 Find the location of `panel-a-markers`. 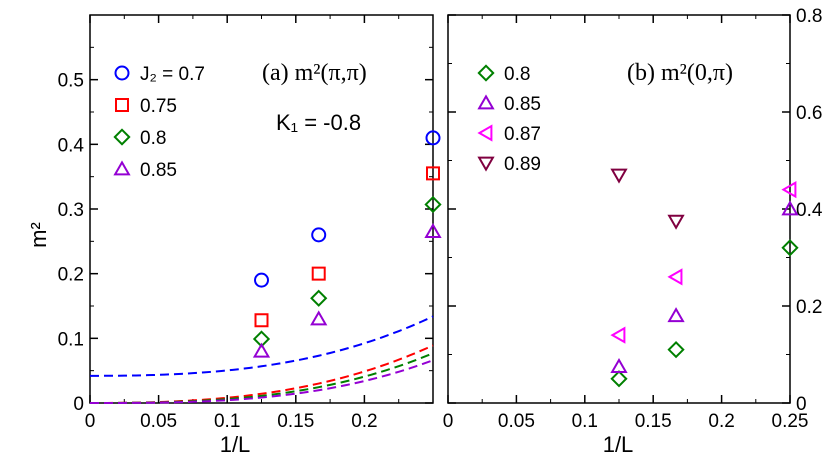

panel-a-markers is located at coordinates (347, 244).